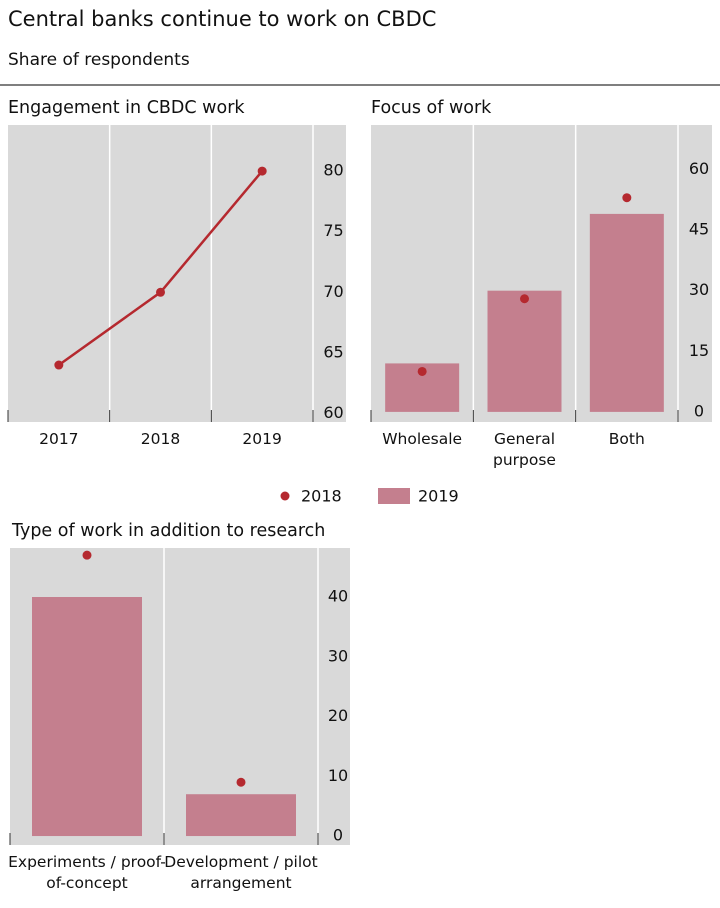 This screenshot has width=720, height=908. Describe the element at coordinates (262, 439) in the screenshot. I see `x-tick-label: 2019` at that location.